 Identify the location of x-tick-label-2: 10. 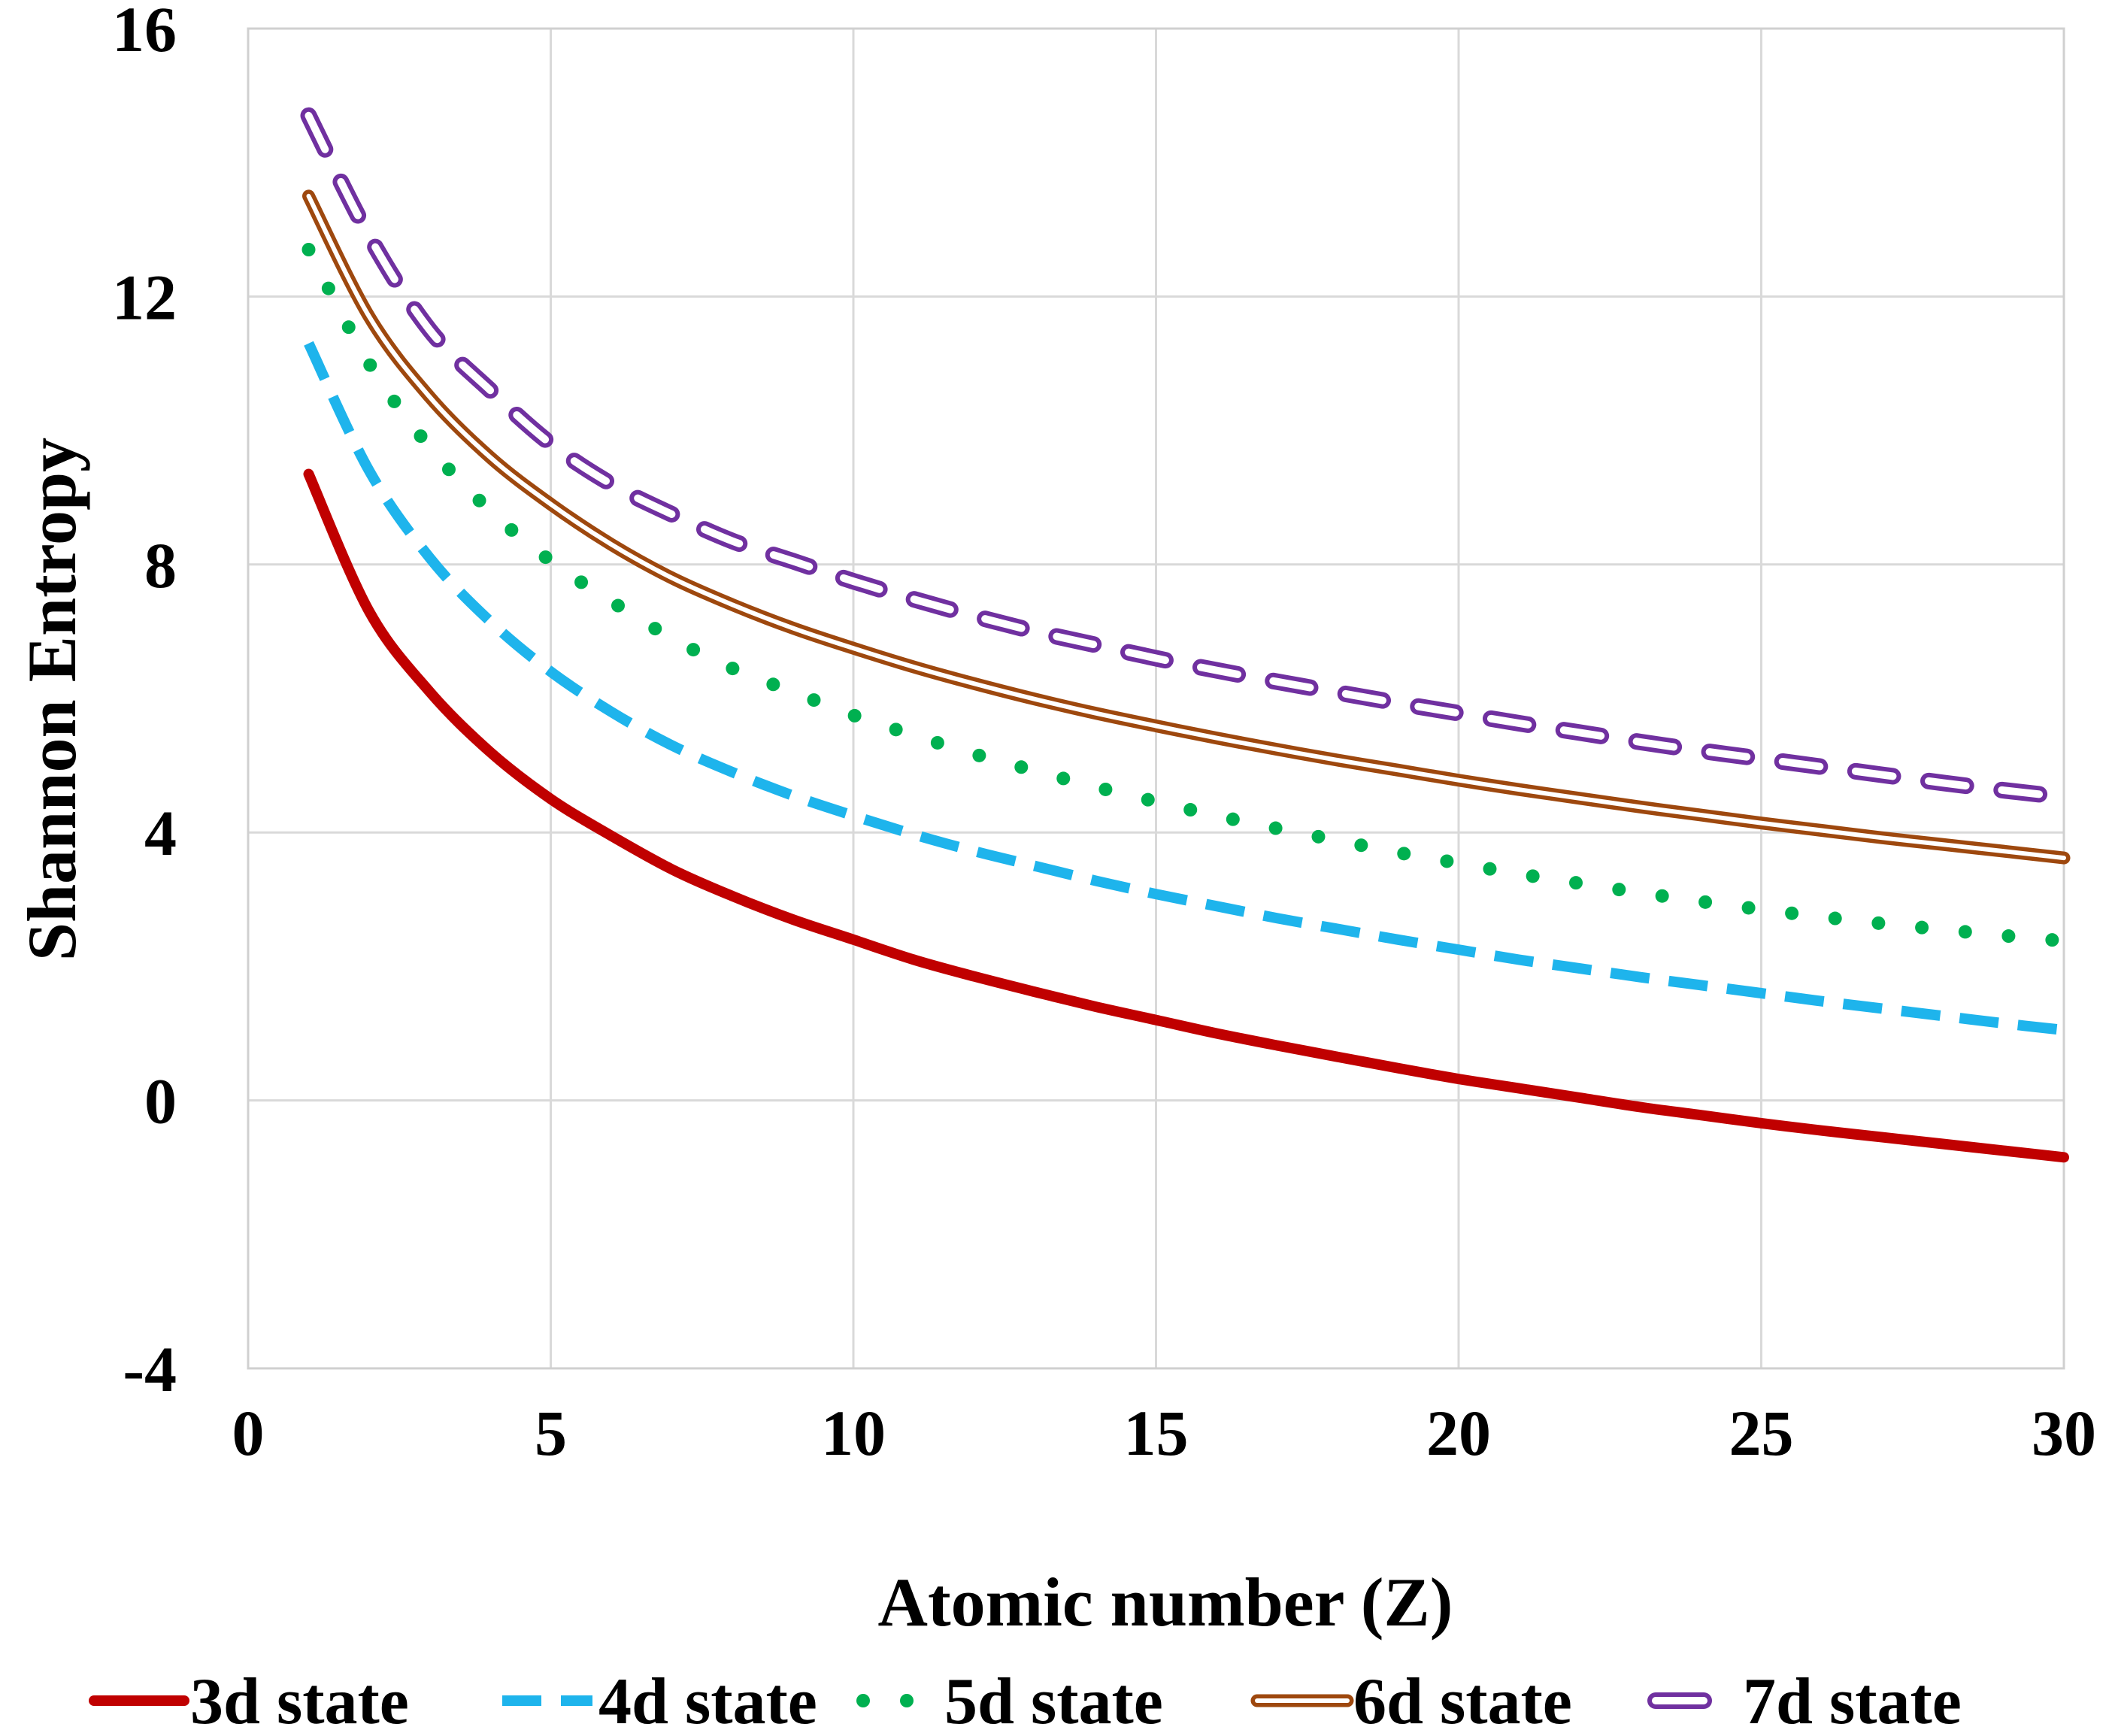
(853, 1433).